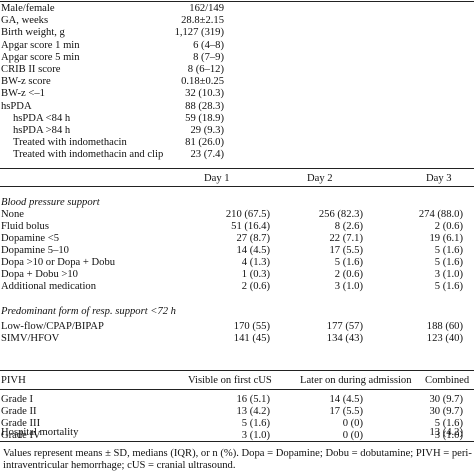 This screenshot has height=474, width=474. What do you see at coordinates (42, 130) in the screenshot?
I see `demographic-label: hsPDA >84 h` at bounding box center [42, 130].